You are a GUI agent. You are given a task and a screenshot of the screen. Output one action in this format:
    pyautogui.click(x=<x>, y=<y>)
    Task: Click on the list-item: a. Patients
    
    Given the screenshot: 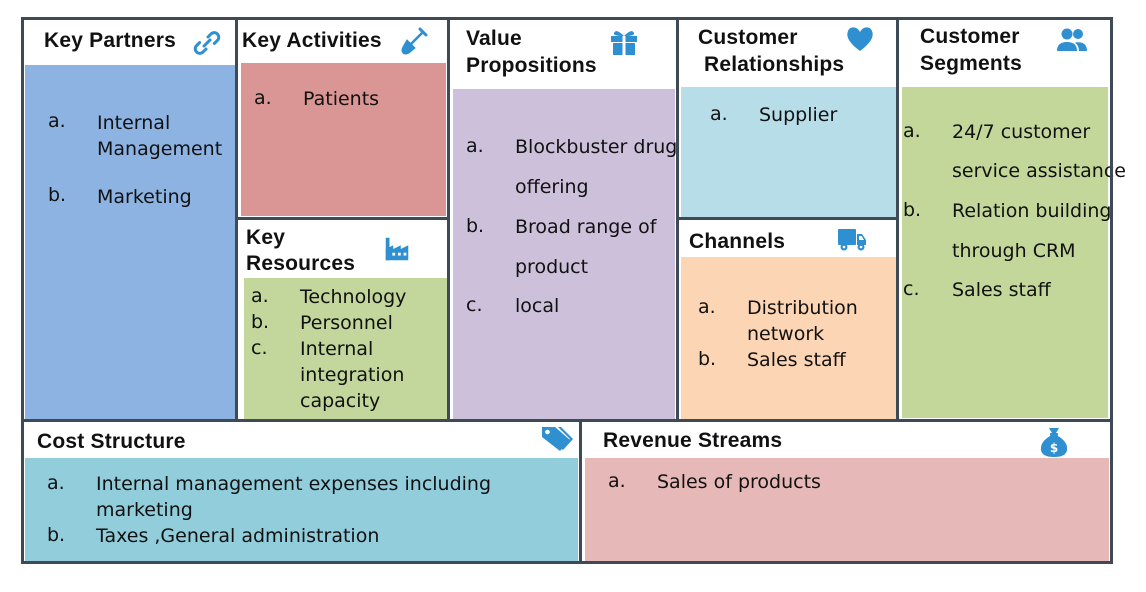 What is the action you would take?
    pyautogui.click(x=344, y=102)
    